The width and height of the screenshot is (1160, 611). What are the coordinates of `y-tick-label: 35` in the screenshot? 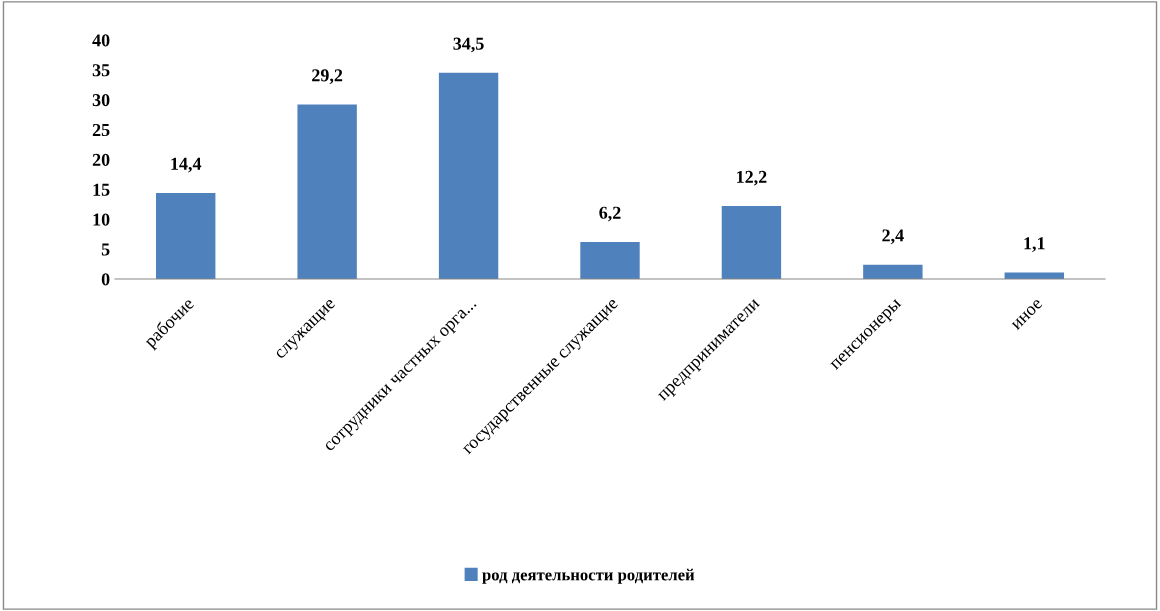 It's located at (101, 70).